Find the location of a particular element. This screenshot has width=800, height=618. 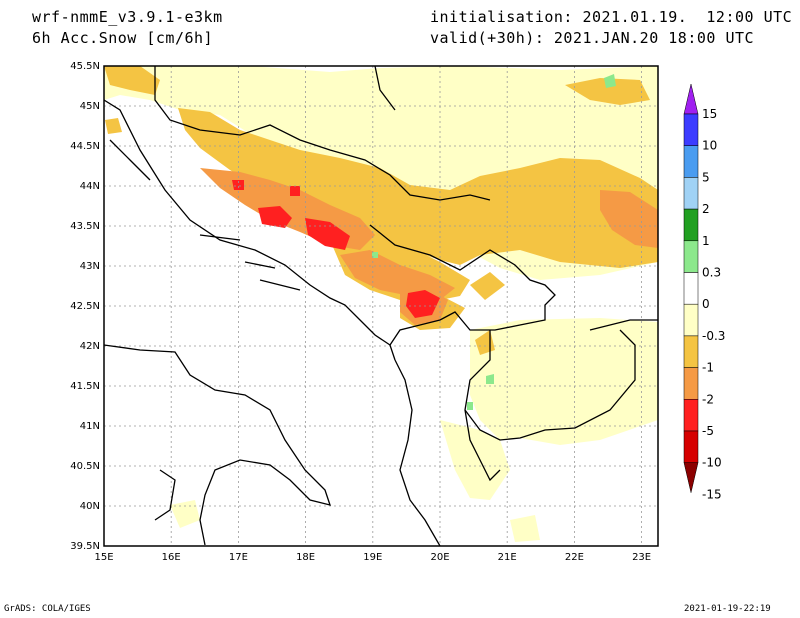

colorbar-label: -15 is located at coordinates (712, 494).